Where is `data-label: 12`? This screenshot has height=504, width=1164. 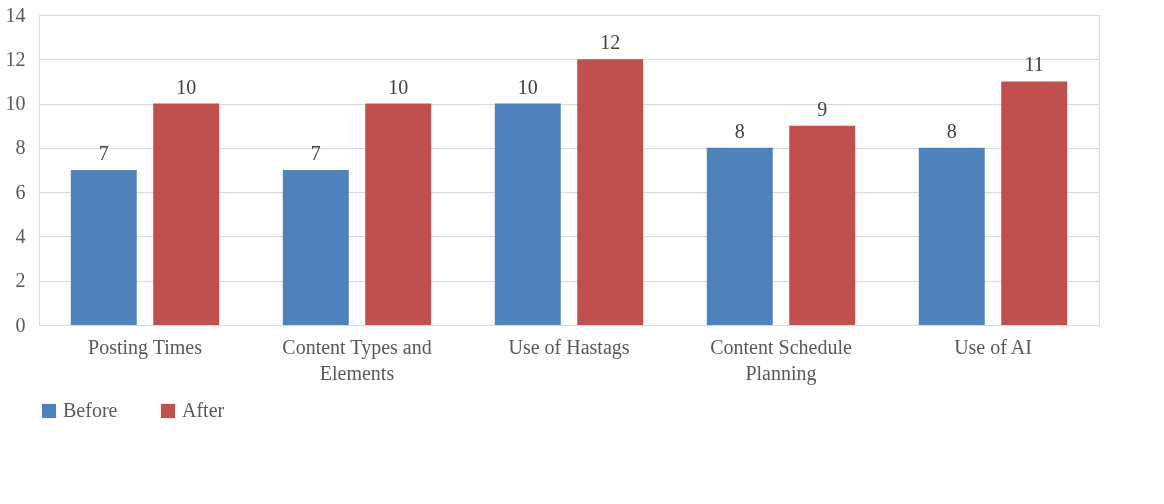
data-label: 12 is located at coordinates (610, 42).